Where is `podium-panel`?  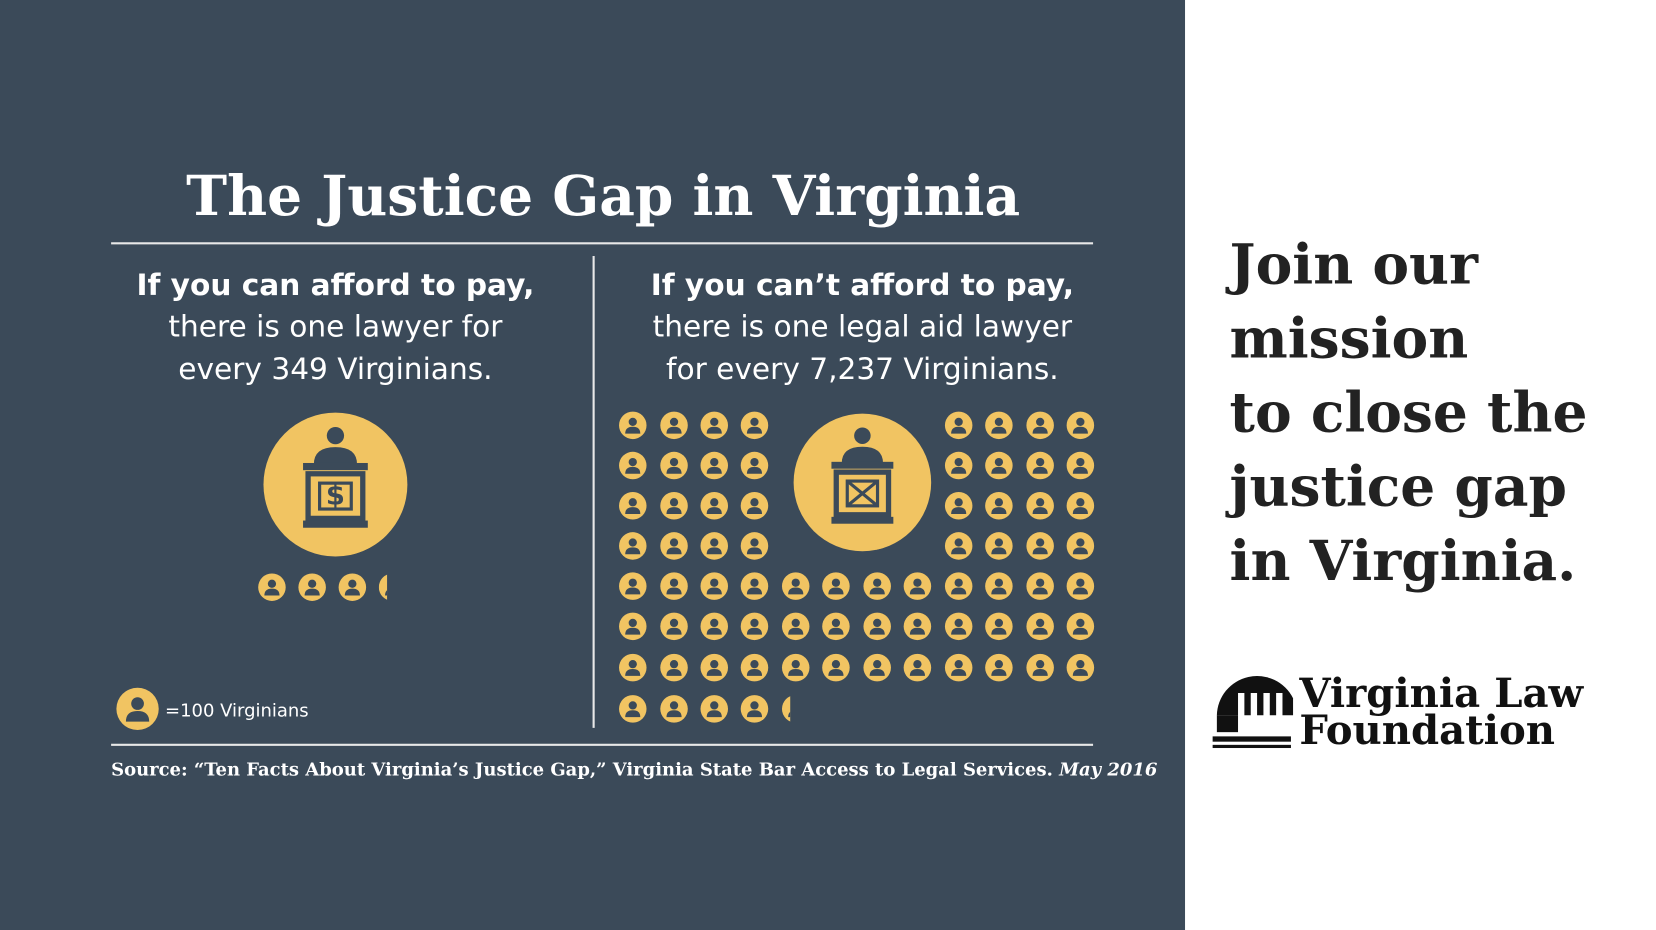 podium-panel is located at coordinates (862, 493).